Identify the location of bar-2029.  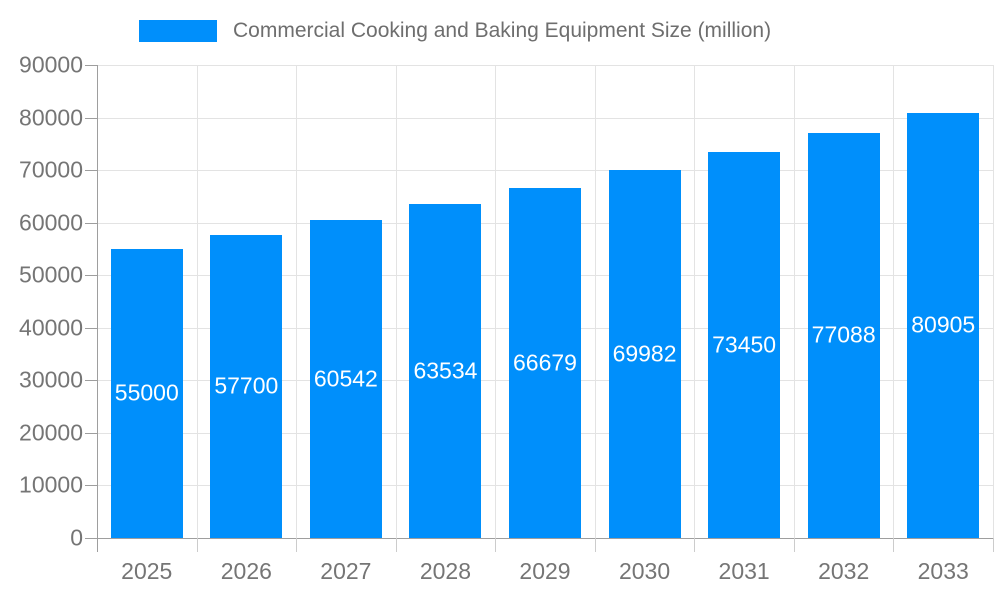
(545, 363).